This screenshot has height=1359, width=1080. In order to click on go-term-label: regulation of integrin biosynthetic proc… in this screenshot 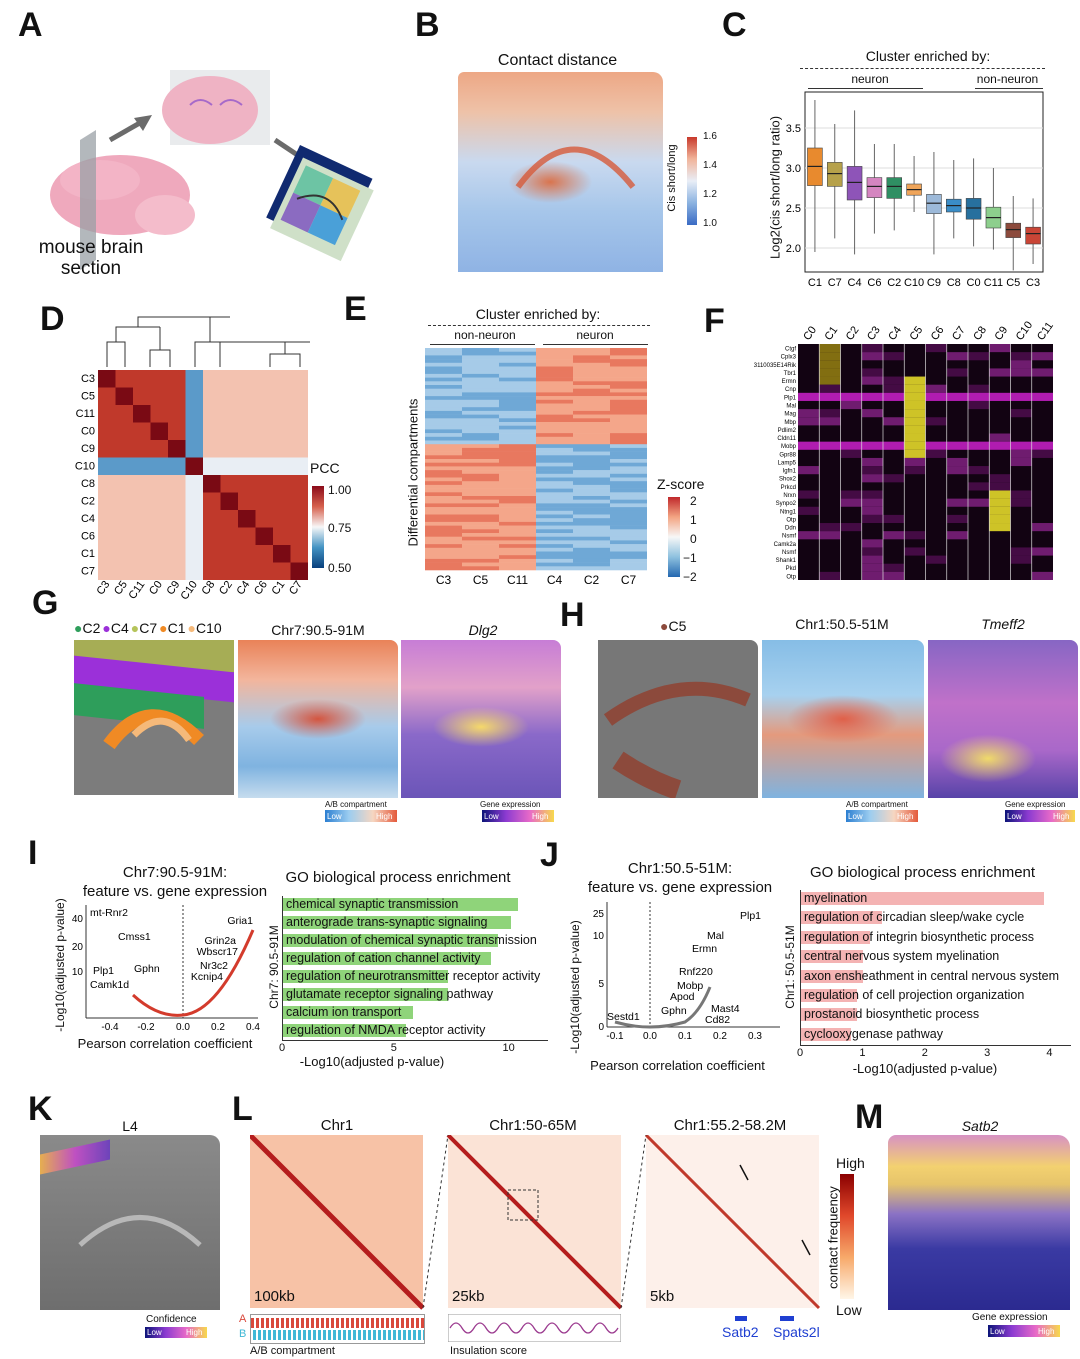, I will do `click(919, 936)`.